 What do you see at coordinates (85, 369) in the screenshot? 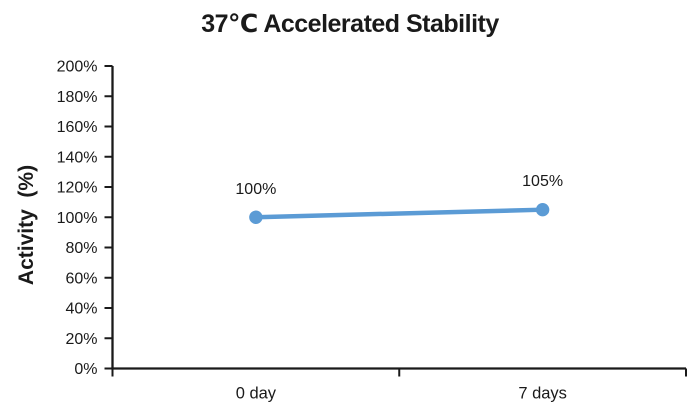
I see `y-tick-label: 0%` at bounding box center [85, 369].